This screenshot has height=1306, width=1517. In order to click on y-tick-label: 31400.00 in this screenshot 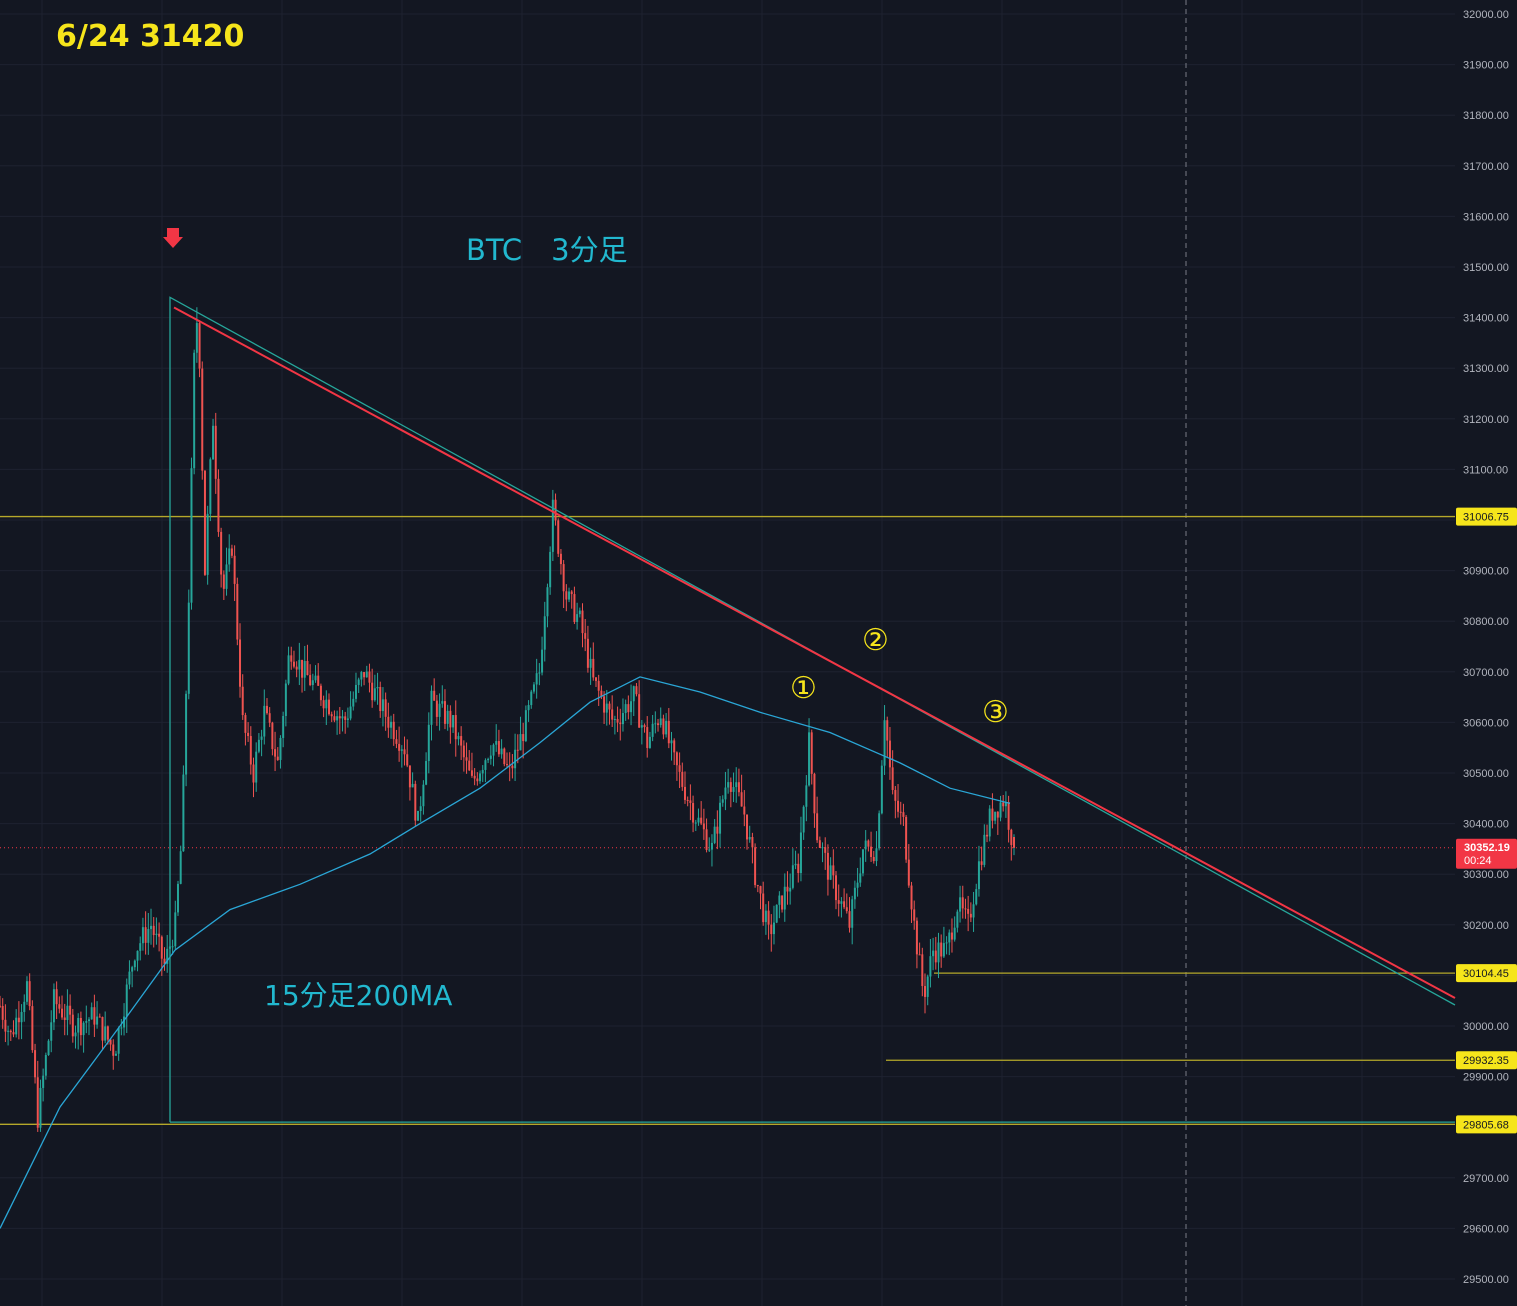, I will do `click(1486, 319)`.